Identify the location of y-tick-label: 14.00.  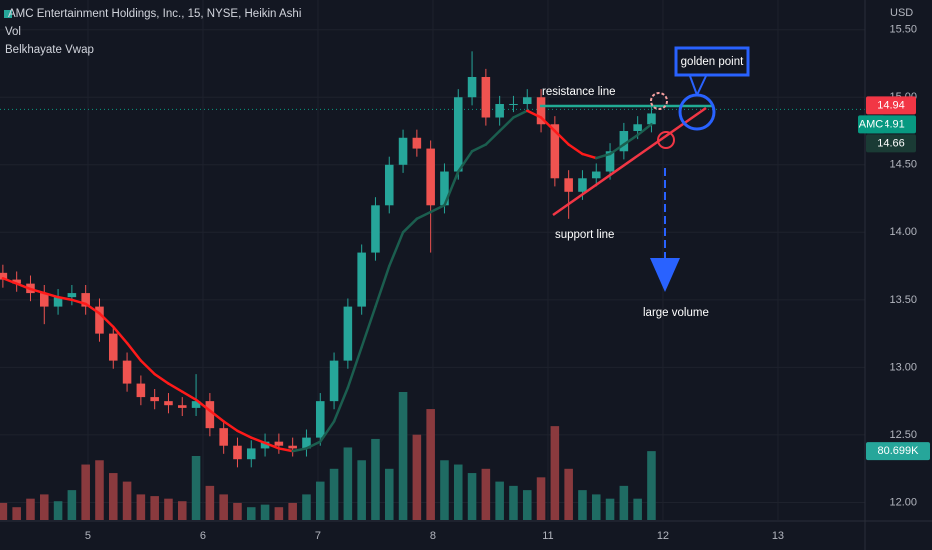
(903, 232).